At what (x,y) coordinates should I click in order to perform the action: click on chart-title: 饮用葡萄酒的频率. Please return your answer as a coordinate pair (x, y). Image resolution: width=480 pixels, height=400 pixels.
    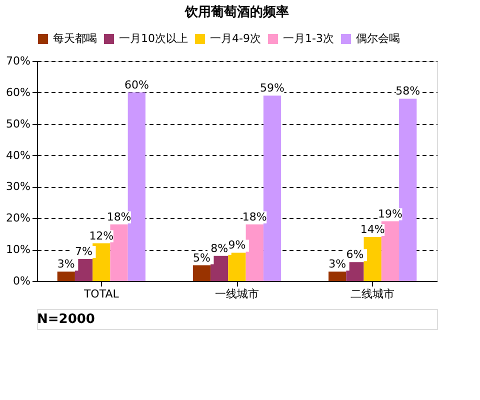
    Looking at the image, I should click on (236, 12).